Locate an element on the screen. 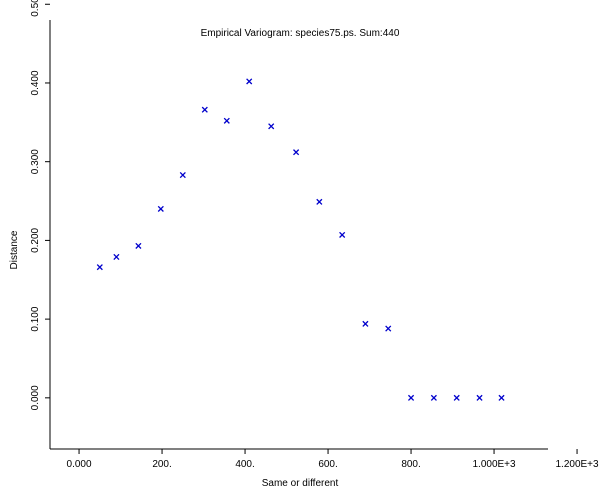 Image resolution: width=600 pixels, height=500 pixels. x-tick-label: 200. is located at coordinates (161, 464).